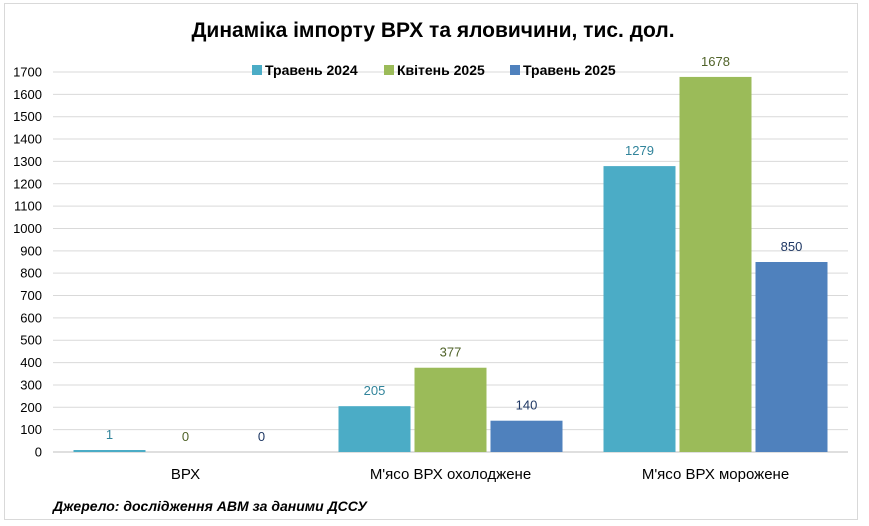  I want to click on category-label: М'ясо ВРХ охолоджене, so click(450, 474).